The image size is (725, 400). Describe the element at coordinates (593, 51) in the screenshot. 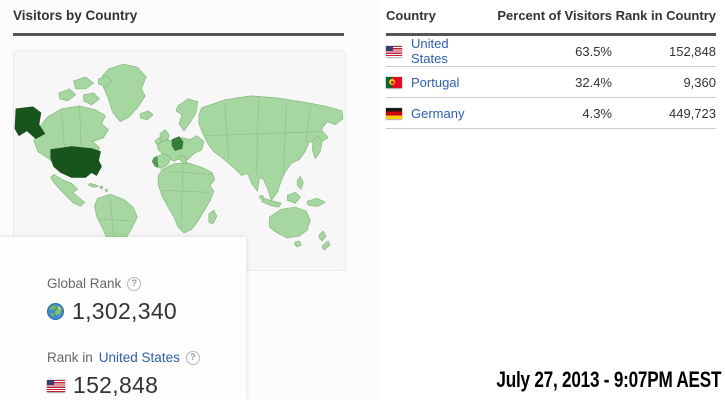

I see `percent-value: 63.5%` at that location.